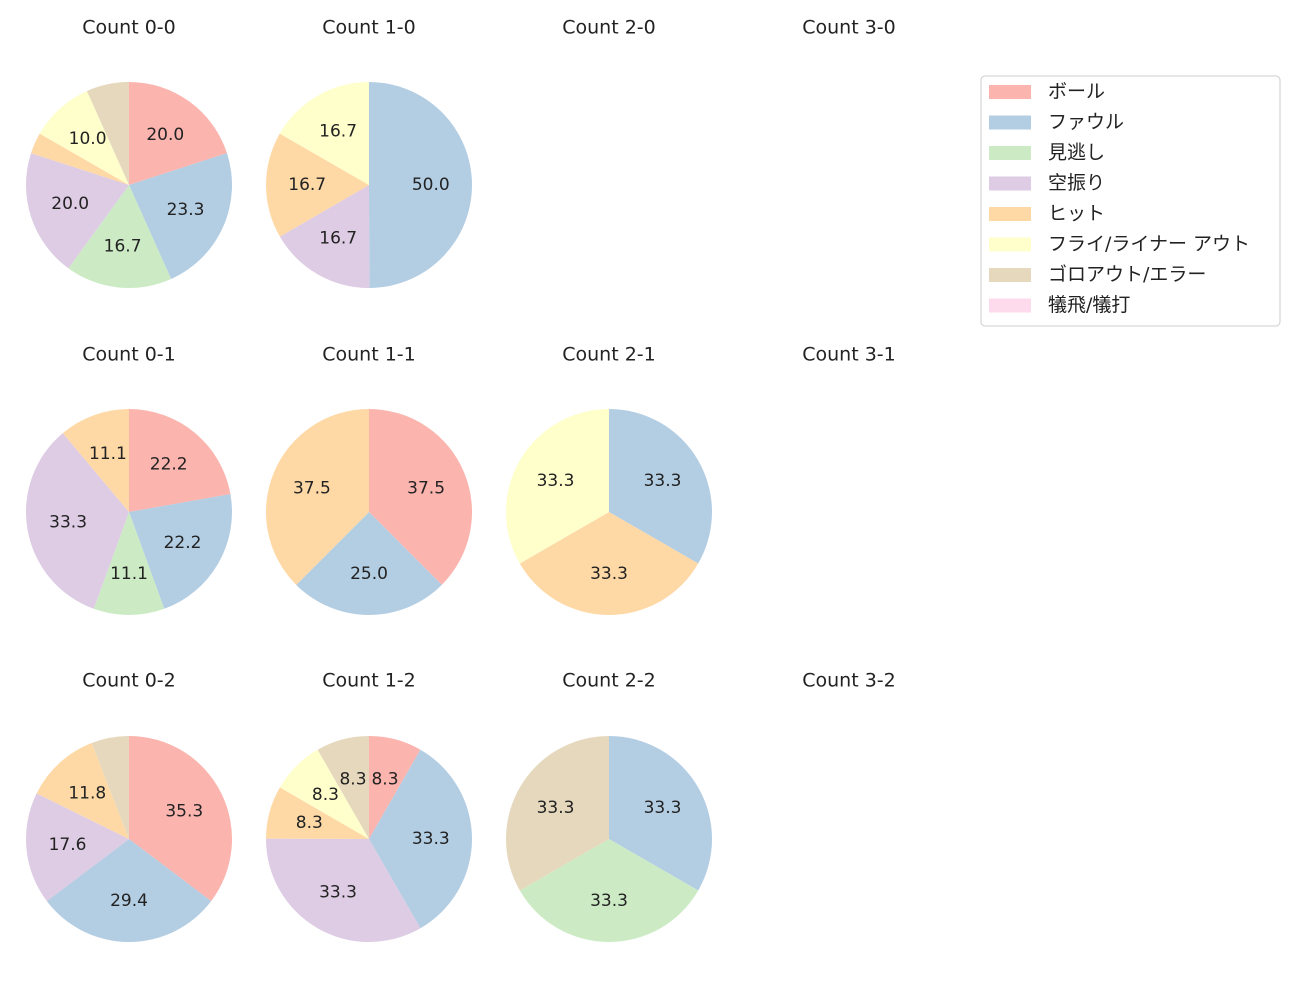 The width and height of the screenshot is (1300, 1000). Describe the element at coordinates (609, 355) in the screenshot. I see `pie-title: Count 2-1` at that location.